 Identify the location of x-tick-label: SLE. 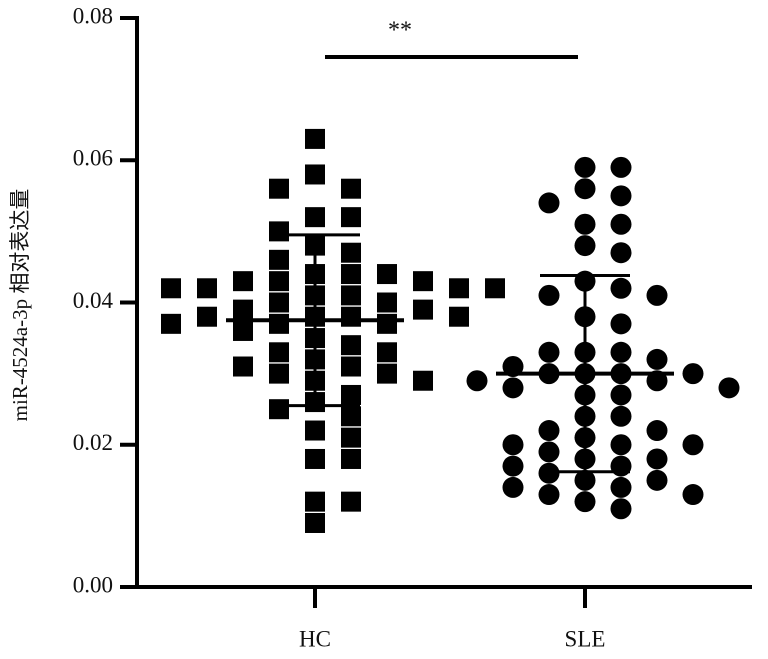
(585, 638).